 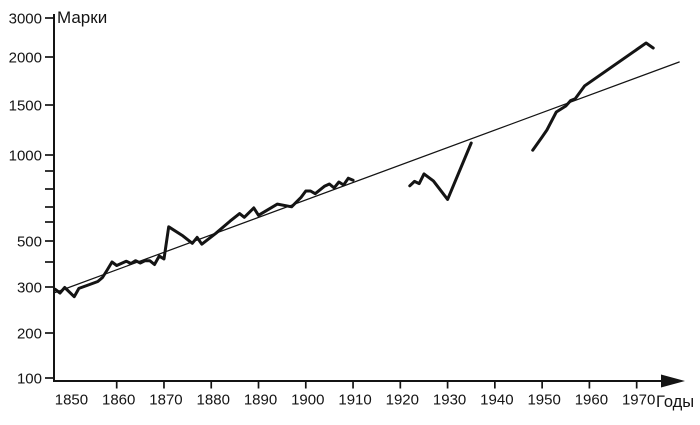 I want to click on x-tick-label: 1970, so click(x=638, y=400).